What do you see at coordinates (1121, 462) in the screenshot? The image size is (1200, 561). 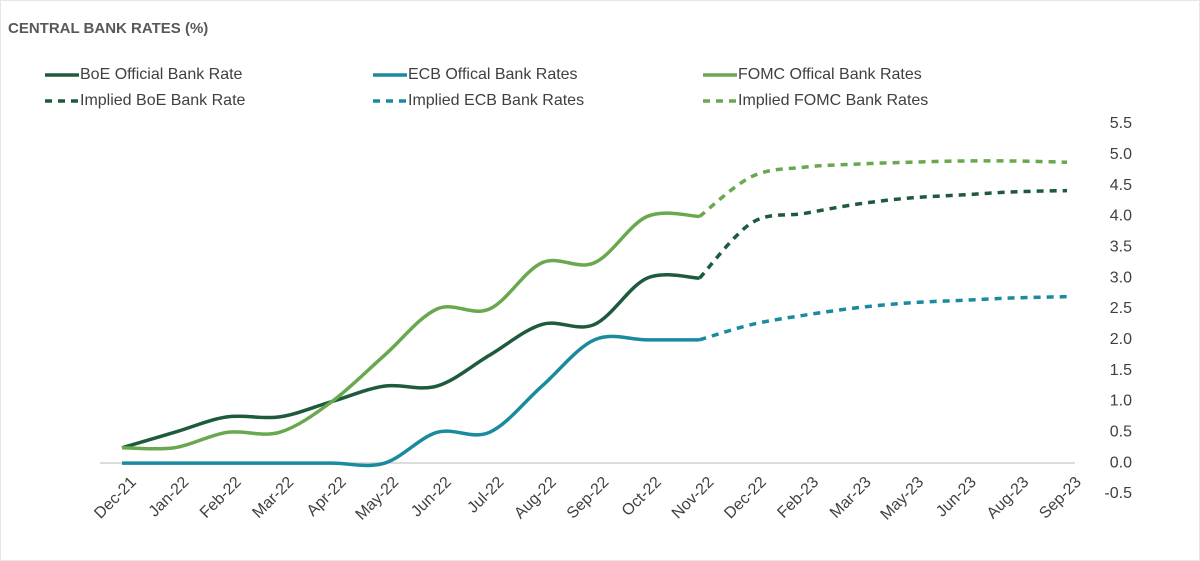 I see `y-tick-label: 0.0` at bounding box center [1121, 462].